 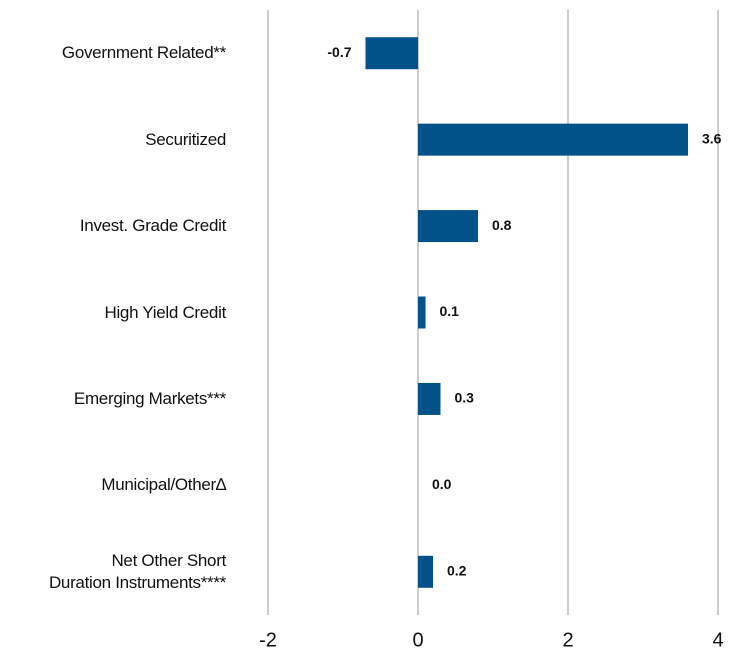 What do you see at coordinates (567, 640) in the screenshot?
I see `x-tick-label: 2` at bounding box center [567, 640].